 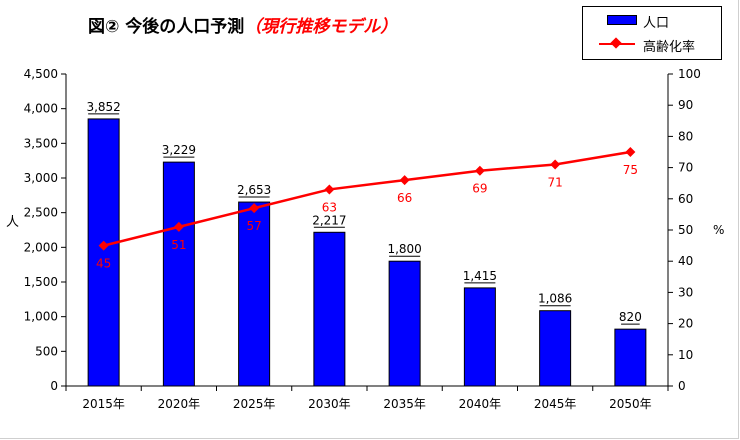 What do you see at coordinates (685, 355) in the screenshot?
I see `y-right-tick-label: 10` at bounding box center [685, 355].